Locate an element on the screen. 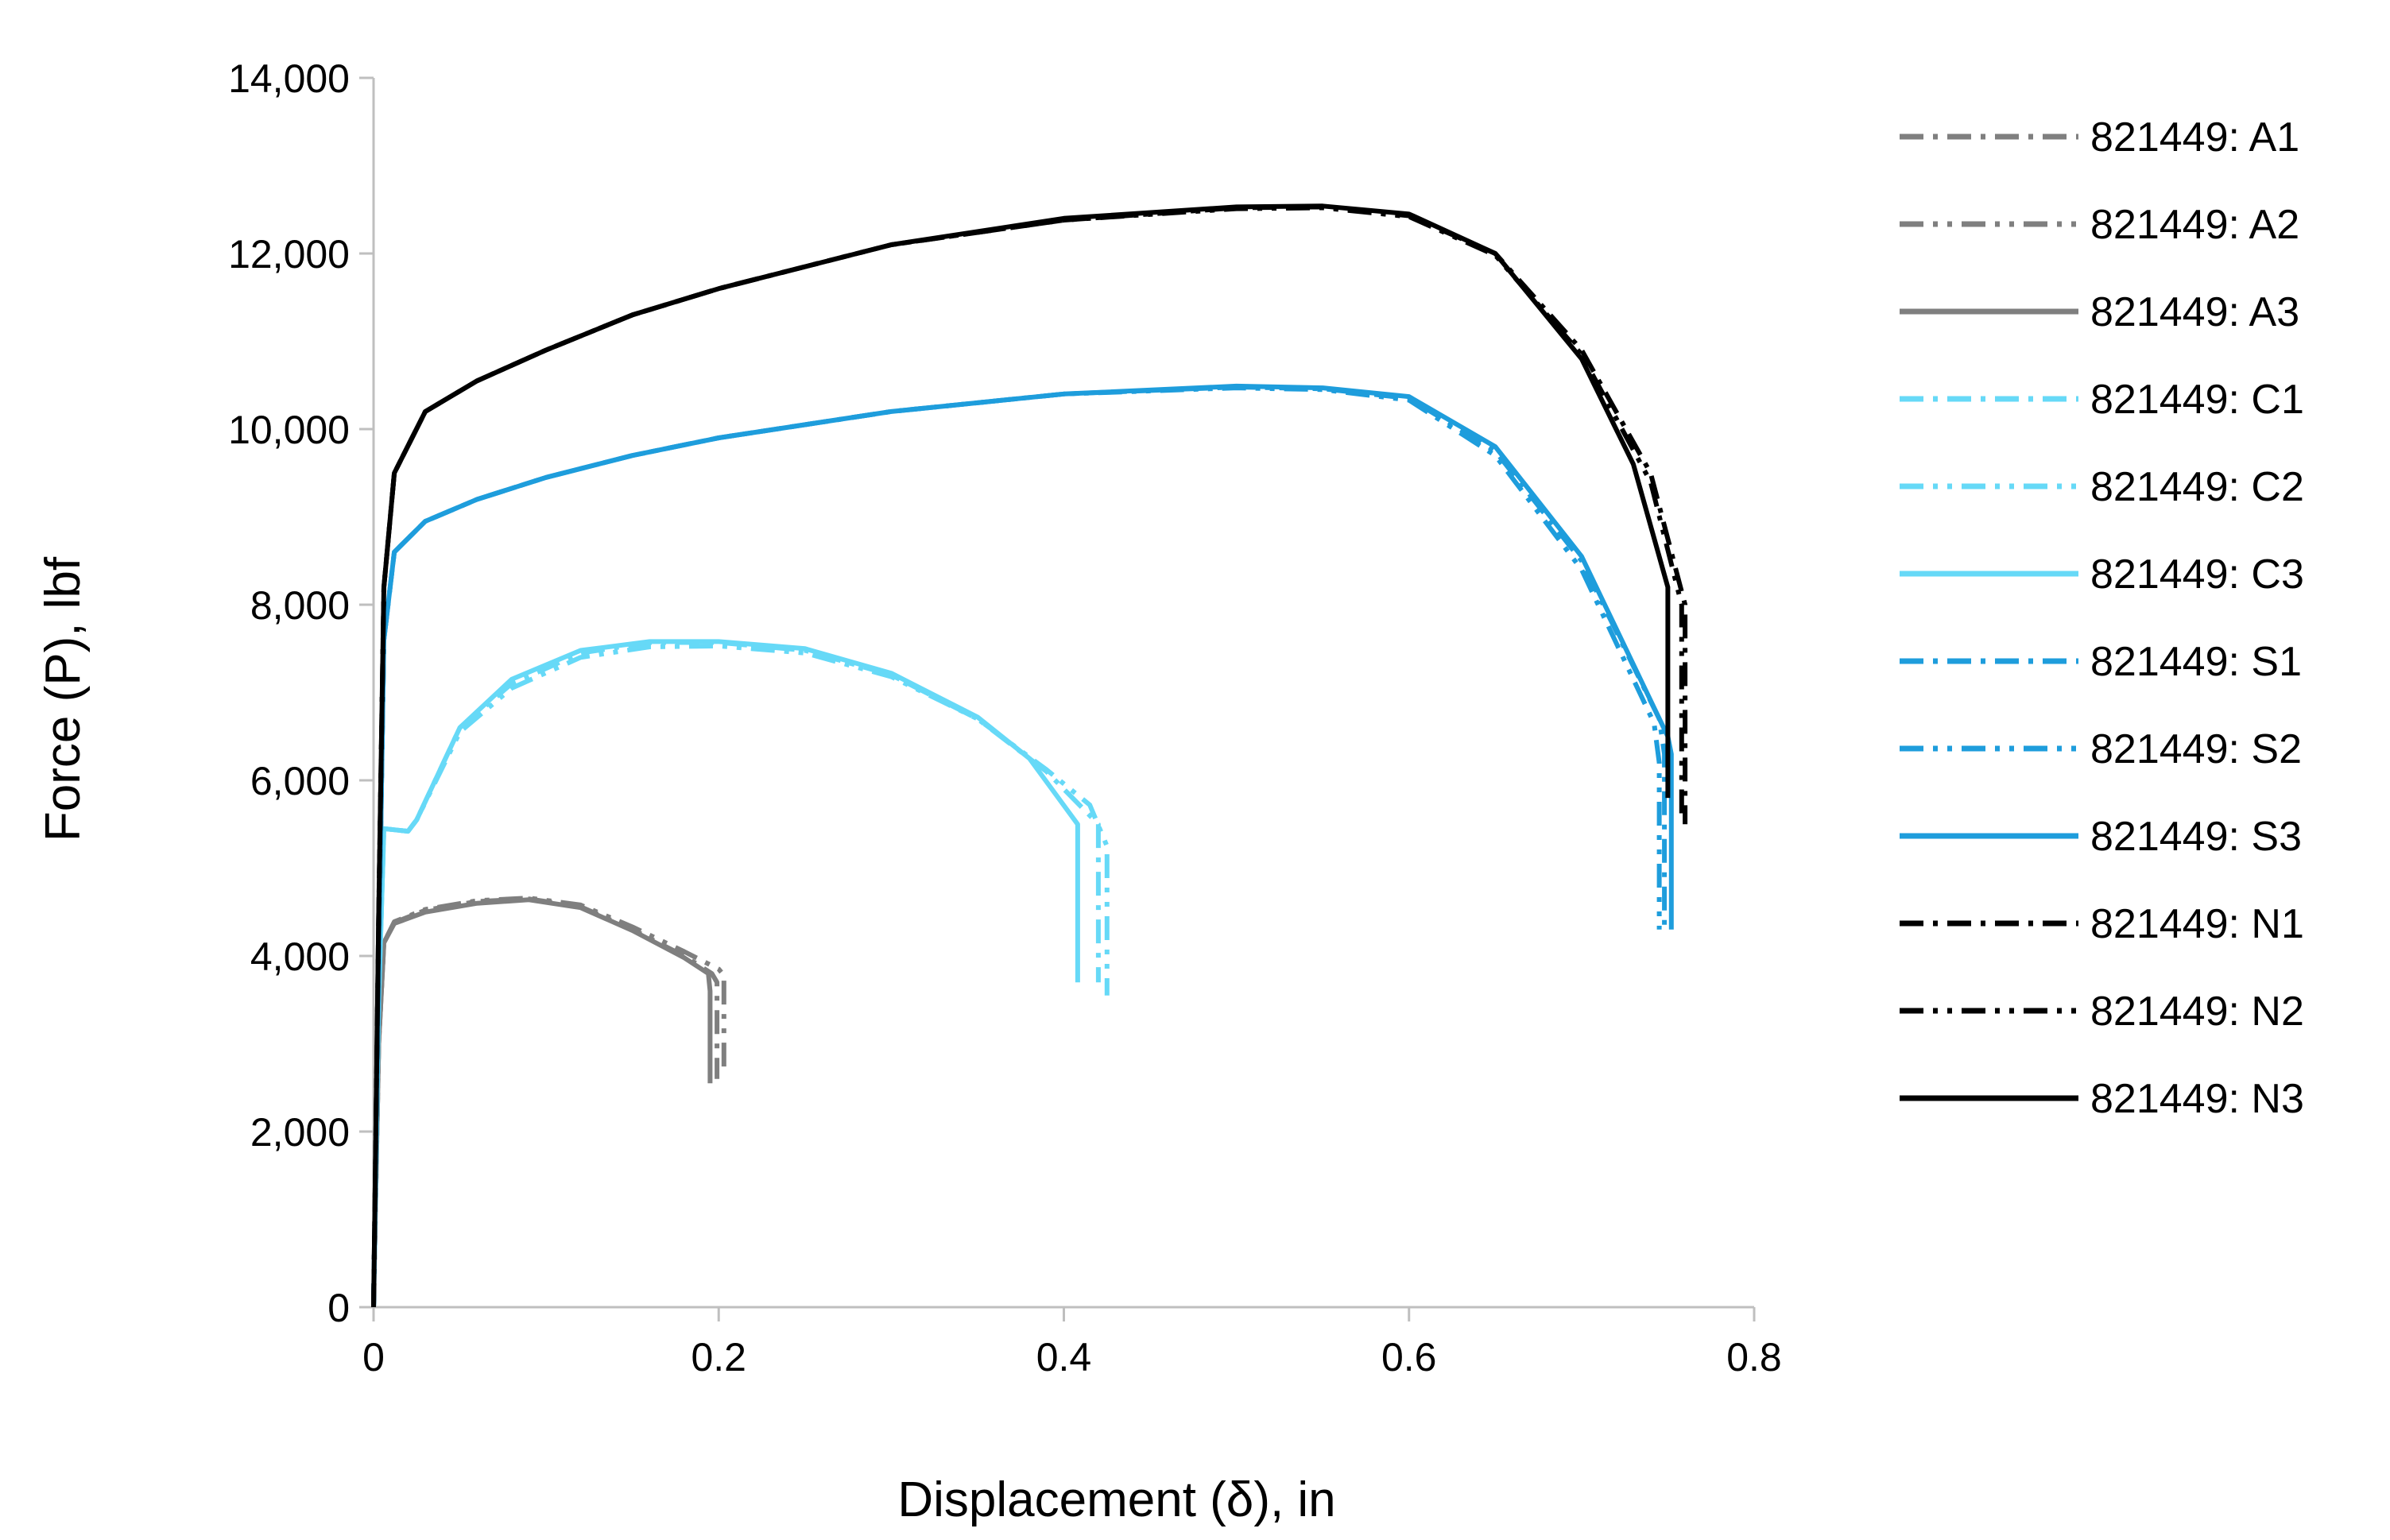 The width and height of the screenshot is (2390, 1540). y-tick-label: 14,000 is located at coordinates (289, 78).